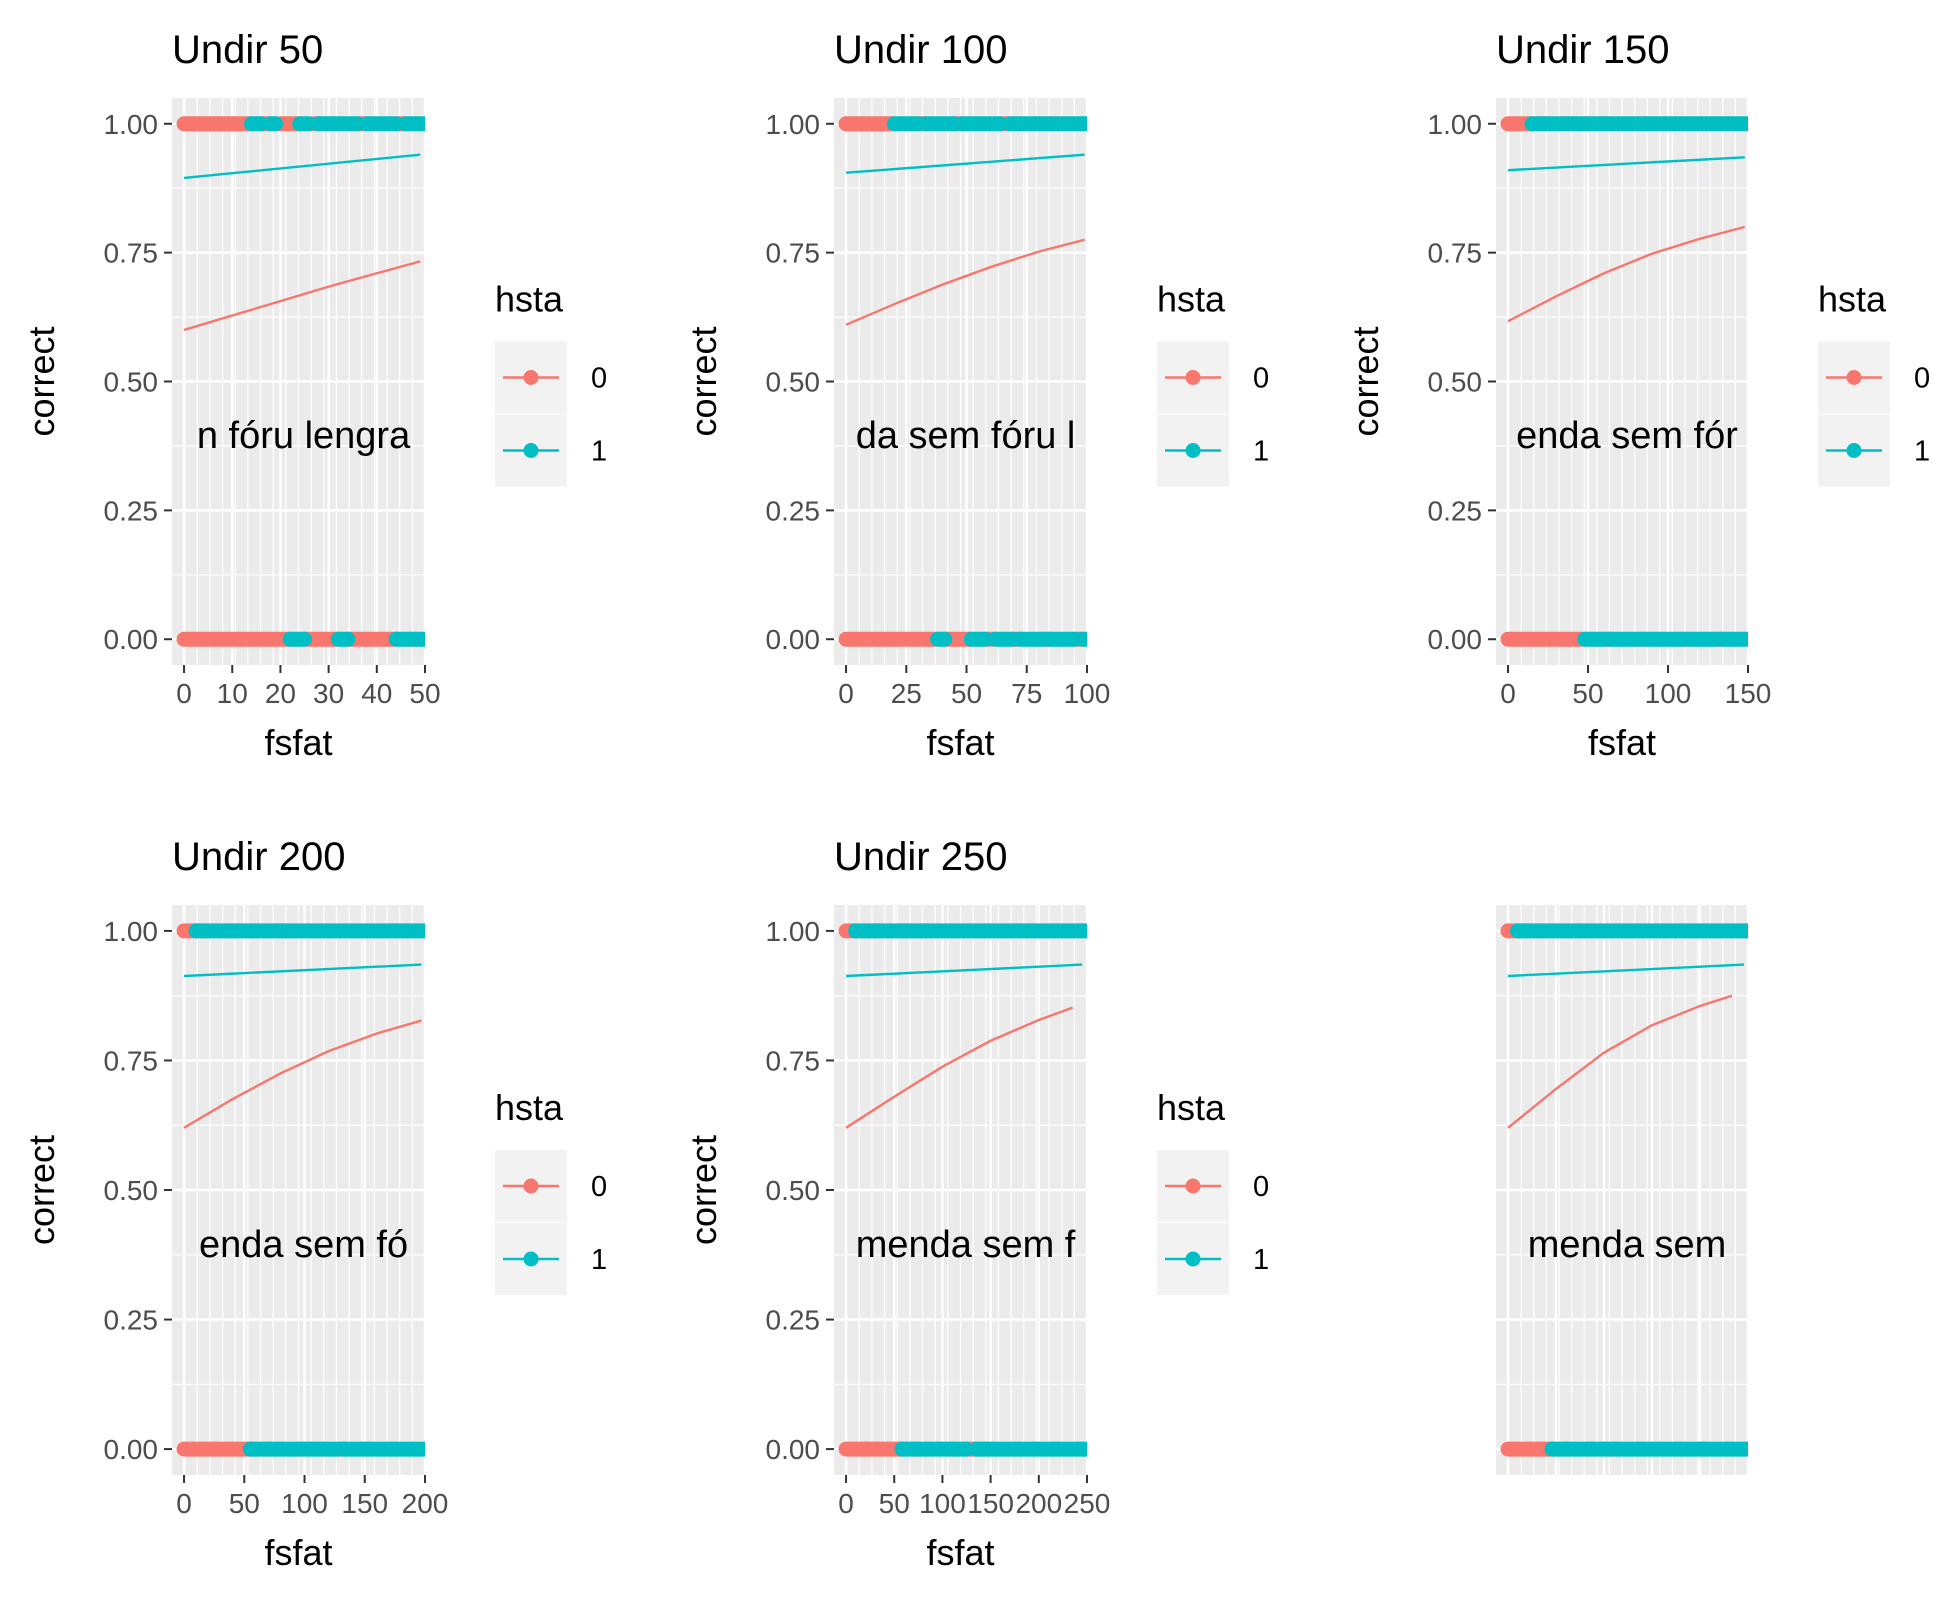 This screenshot has height=1600, width=1959. I want to click on annotation-text: menda sem, so click(1627, 1245).